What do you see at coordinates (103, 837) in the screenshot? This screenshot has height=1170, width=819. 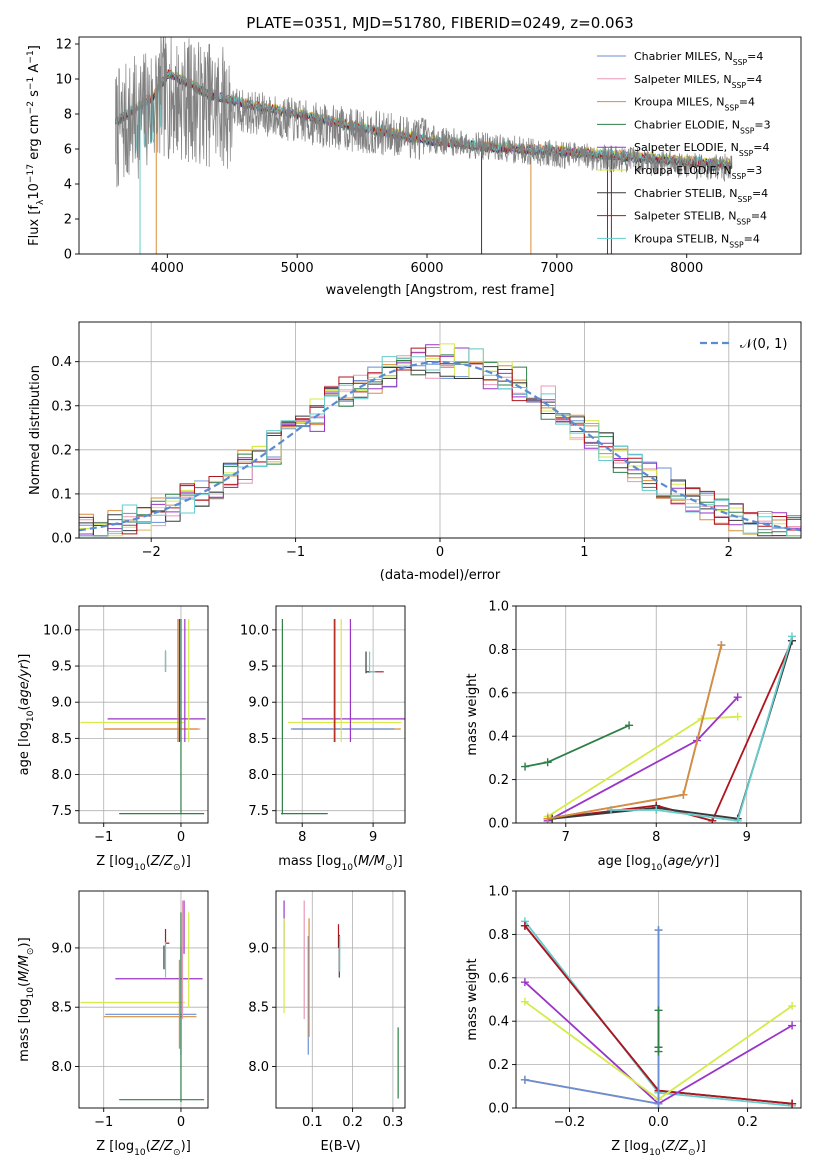 I see `x-tick-label: −1` at bounding box center [103, 837].